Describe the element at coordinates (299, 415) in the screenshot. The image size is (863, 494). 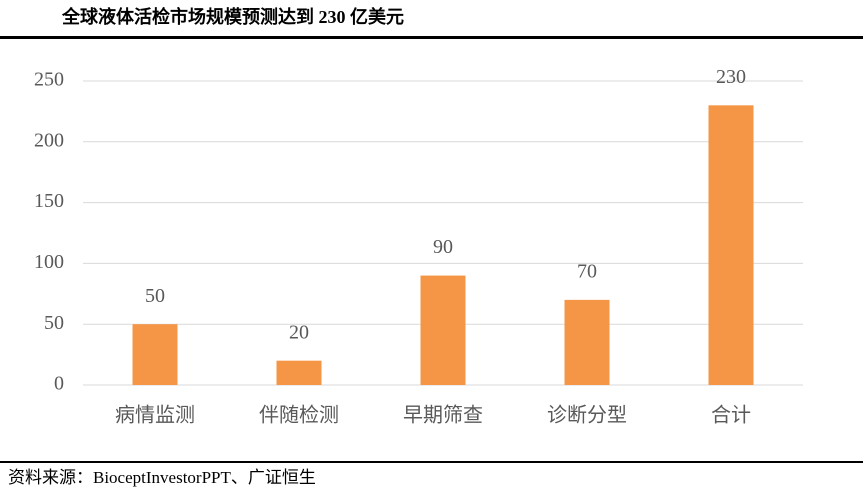
I see `x-tick-label: 伴随检测` at that location.